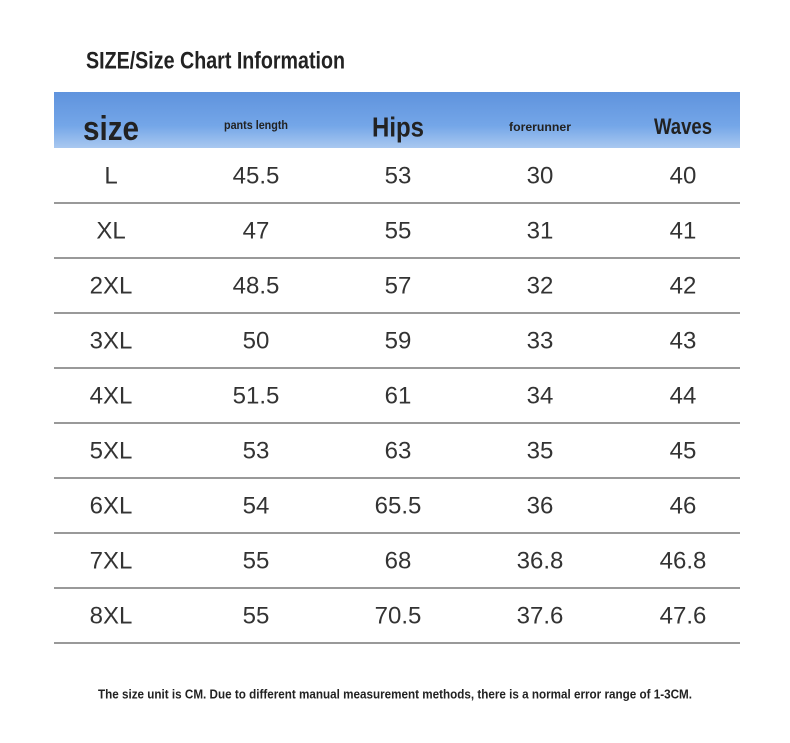  I want to click on table-cell: 51.5, so click(256, 395).